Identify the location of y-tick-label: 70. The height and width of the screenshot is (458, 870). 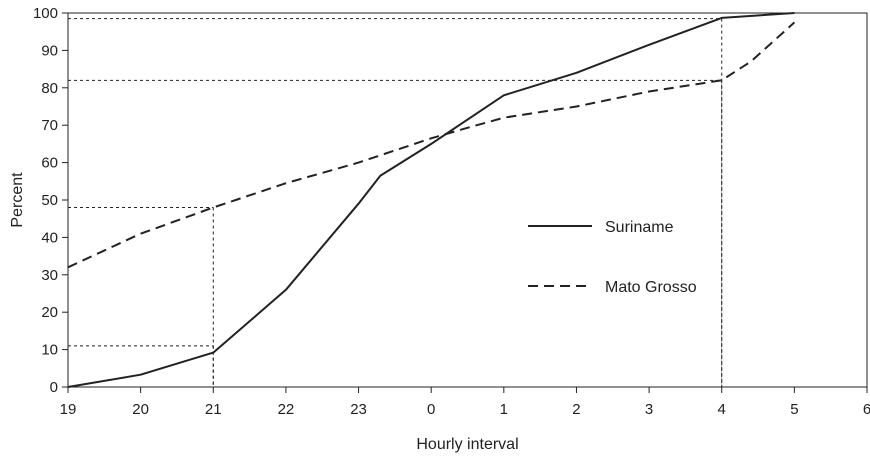
(49, 125).